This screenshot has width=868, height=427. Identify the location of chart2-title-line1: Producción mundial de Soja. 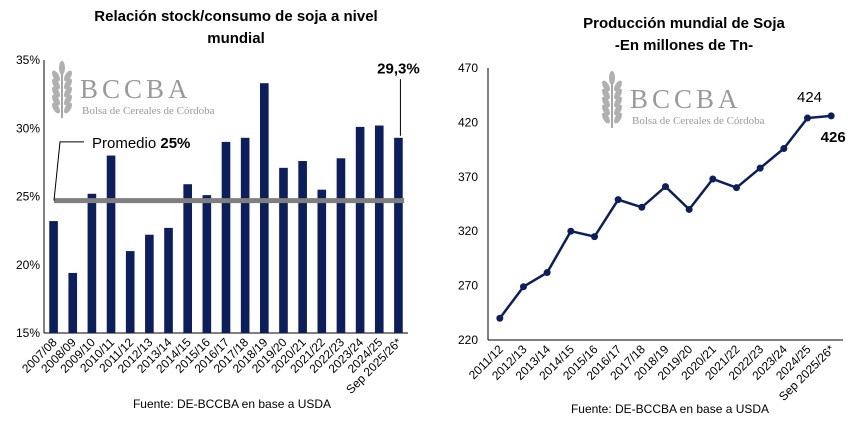
(684, 23).